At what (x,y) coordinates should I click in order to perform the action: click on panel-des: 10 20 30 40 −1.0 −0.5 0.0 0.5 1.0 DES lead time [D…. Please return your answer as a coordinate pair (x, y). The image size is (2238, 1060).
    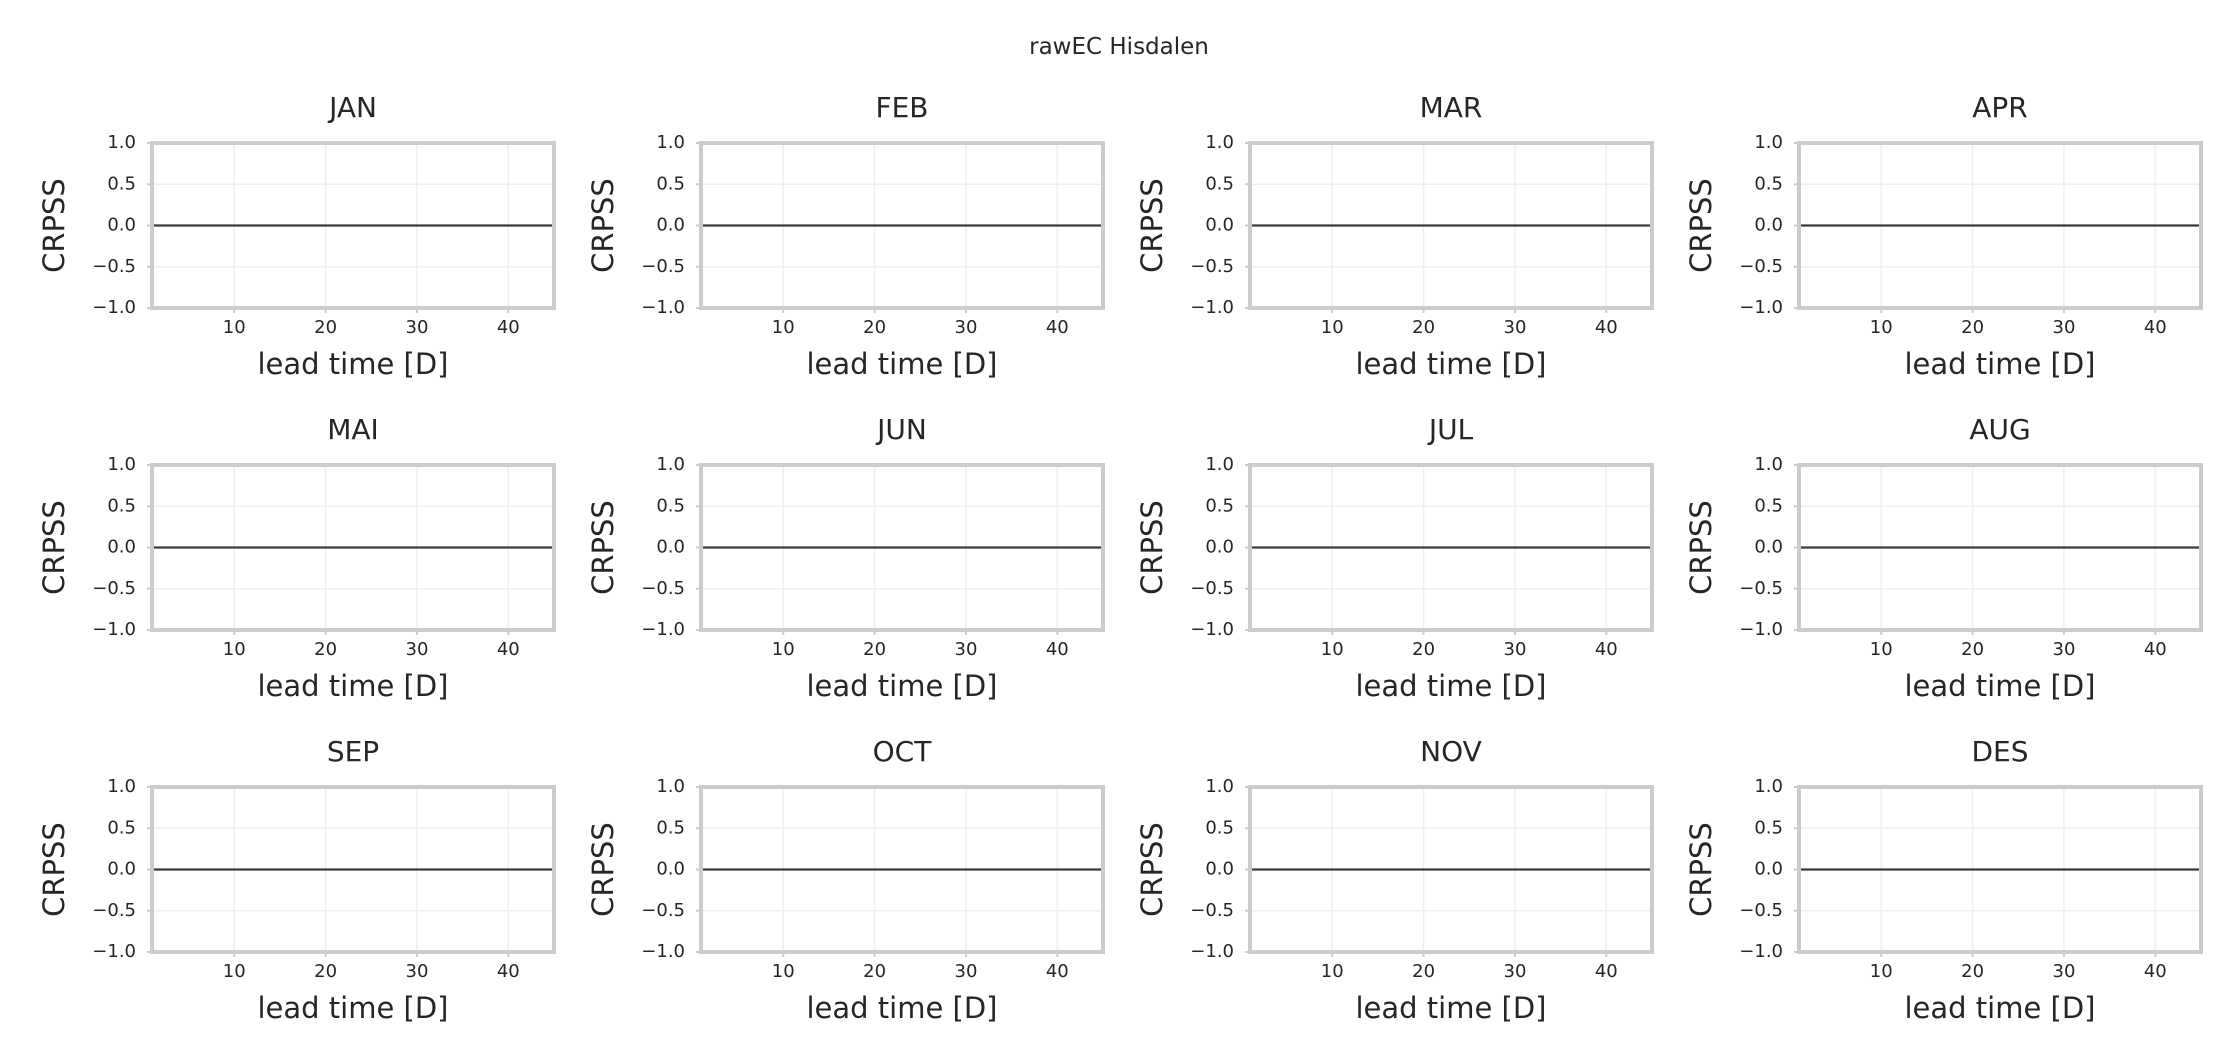
    Looking at the image, I should click on (1943, 880).